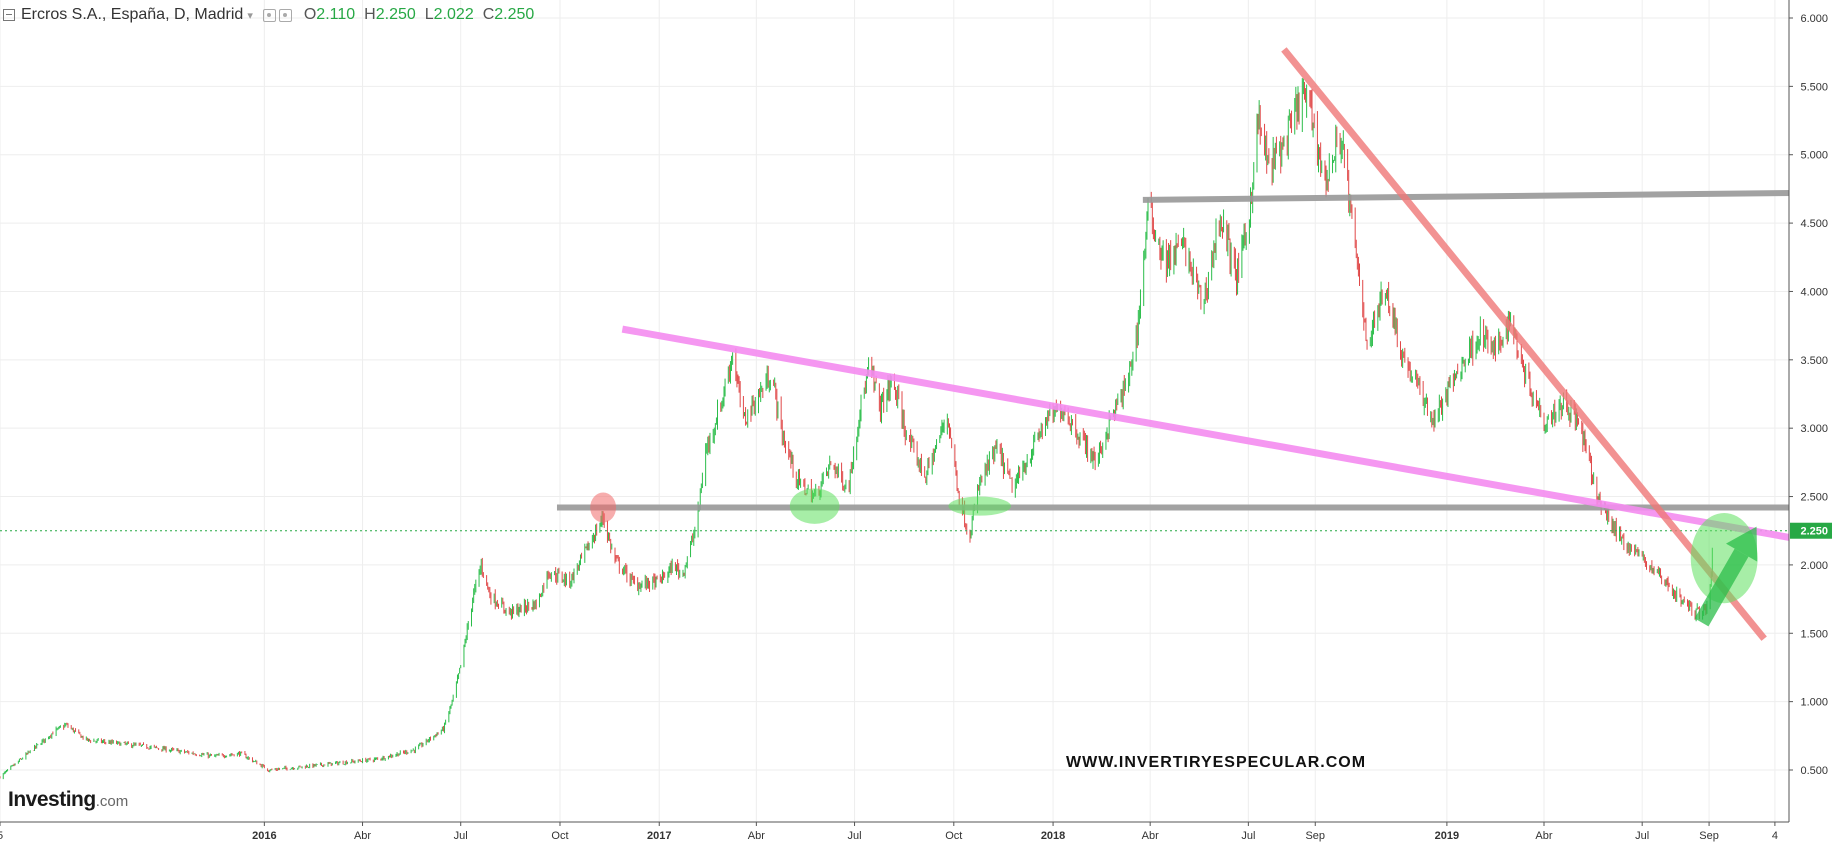  What do you see at coordinates (1814, 87) in the screenshot?
I see `y-tick-label: 5.500` at bounding box center [1814, 87].